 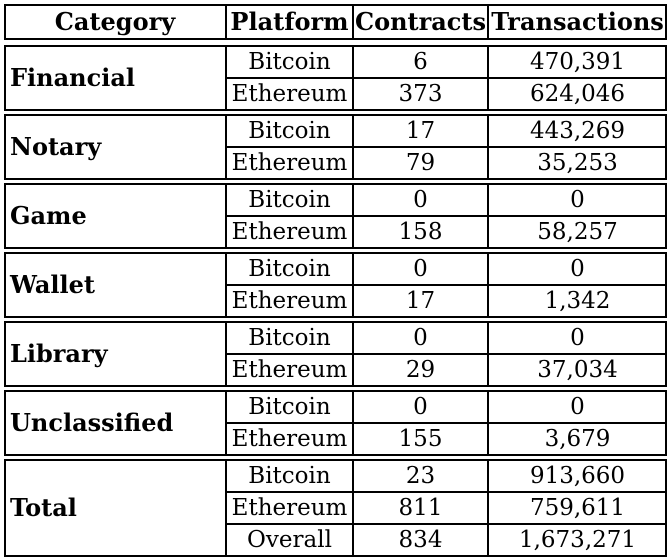 What do you see at coordinates (73, 77) in the screenshot?
I see `category-label: Financial` at bounding box center [73, 77].